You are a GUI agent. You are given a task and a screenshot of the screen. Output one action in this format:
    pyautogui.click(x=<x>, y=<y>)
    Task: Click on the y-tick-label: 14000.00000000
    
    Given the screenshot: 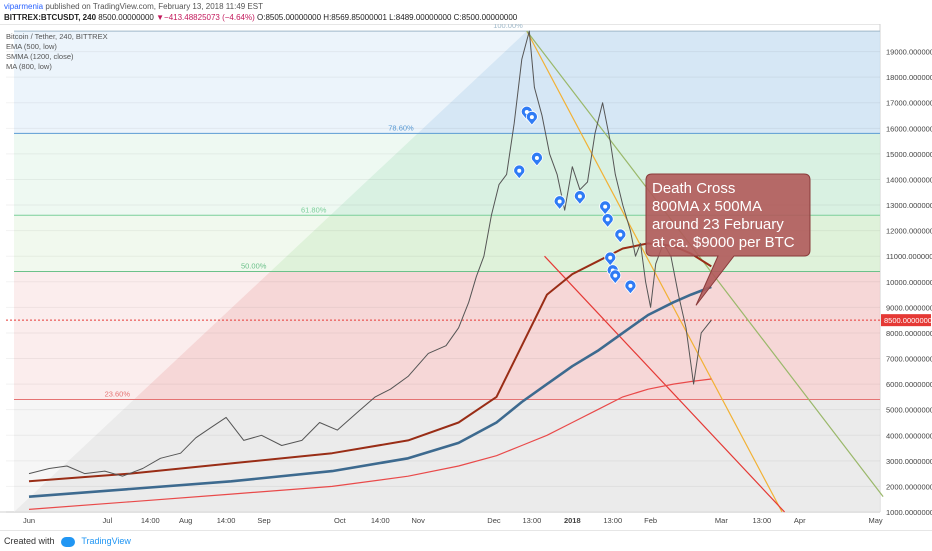 What is the action you would take?
    pyautogui.click(x=909, y=179)
    